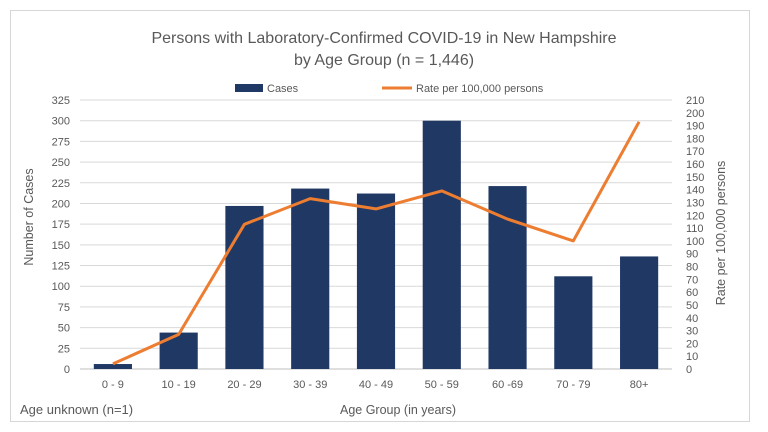 Image resolution: width=768 pixels, height=432 pixels. I want to click on x-tick-label: 10 - 19, so click(179, 385).